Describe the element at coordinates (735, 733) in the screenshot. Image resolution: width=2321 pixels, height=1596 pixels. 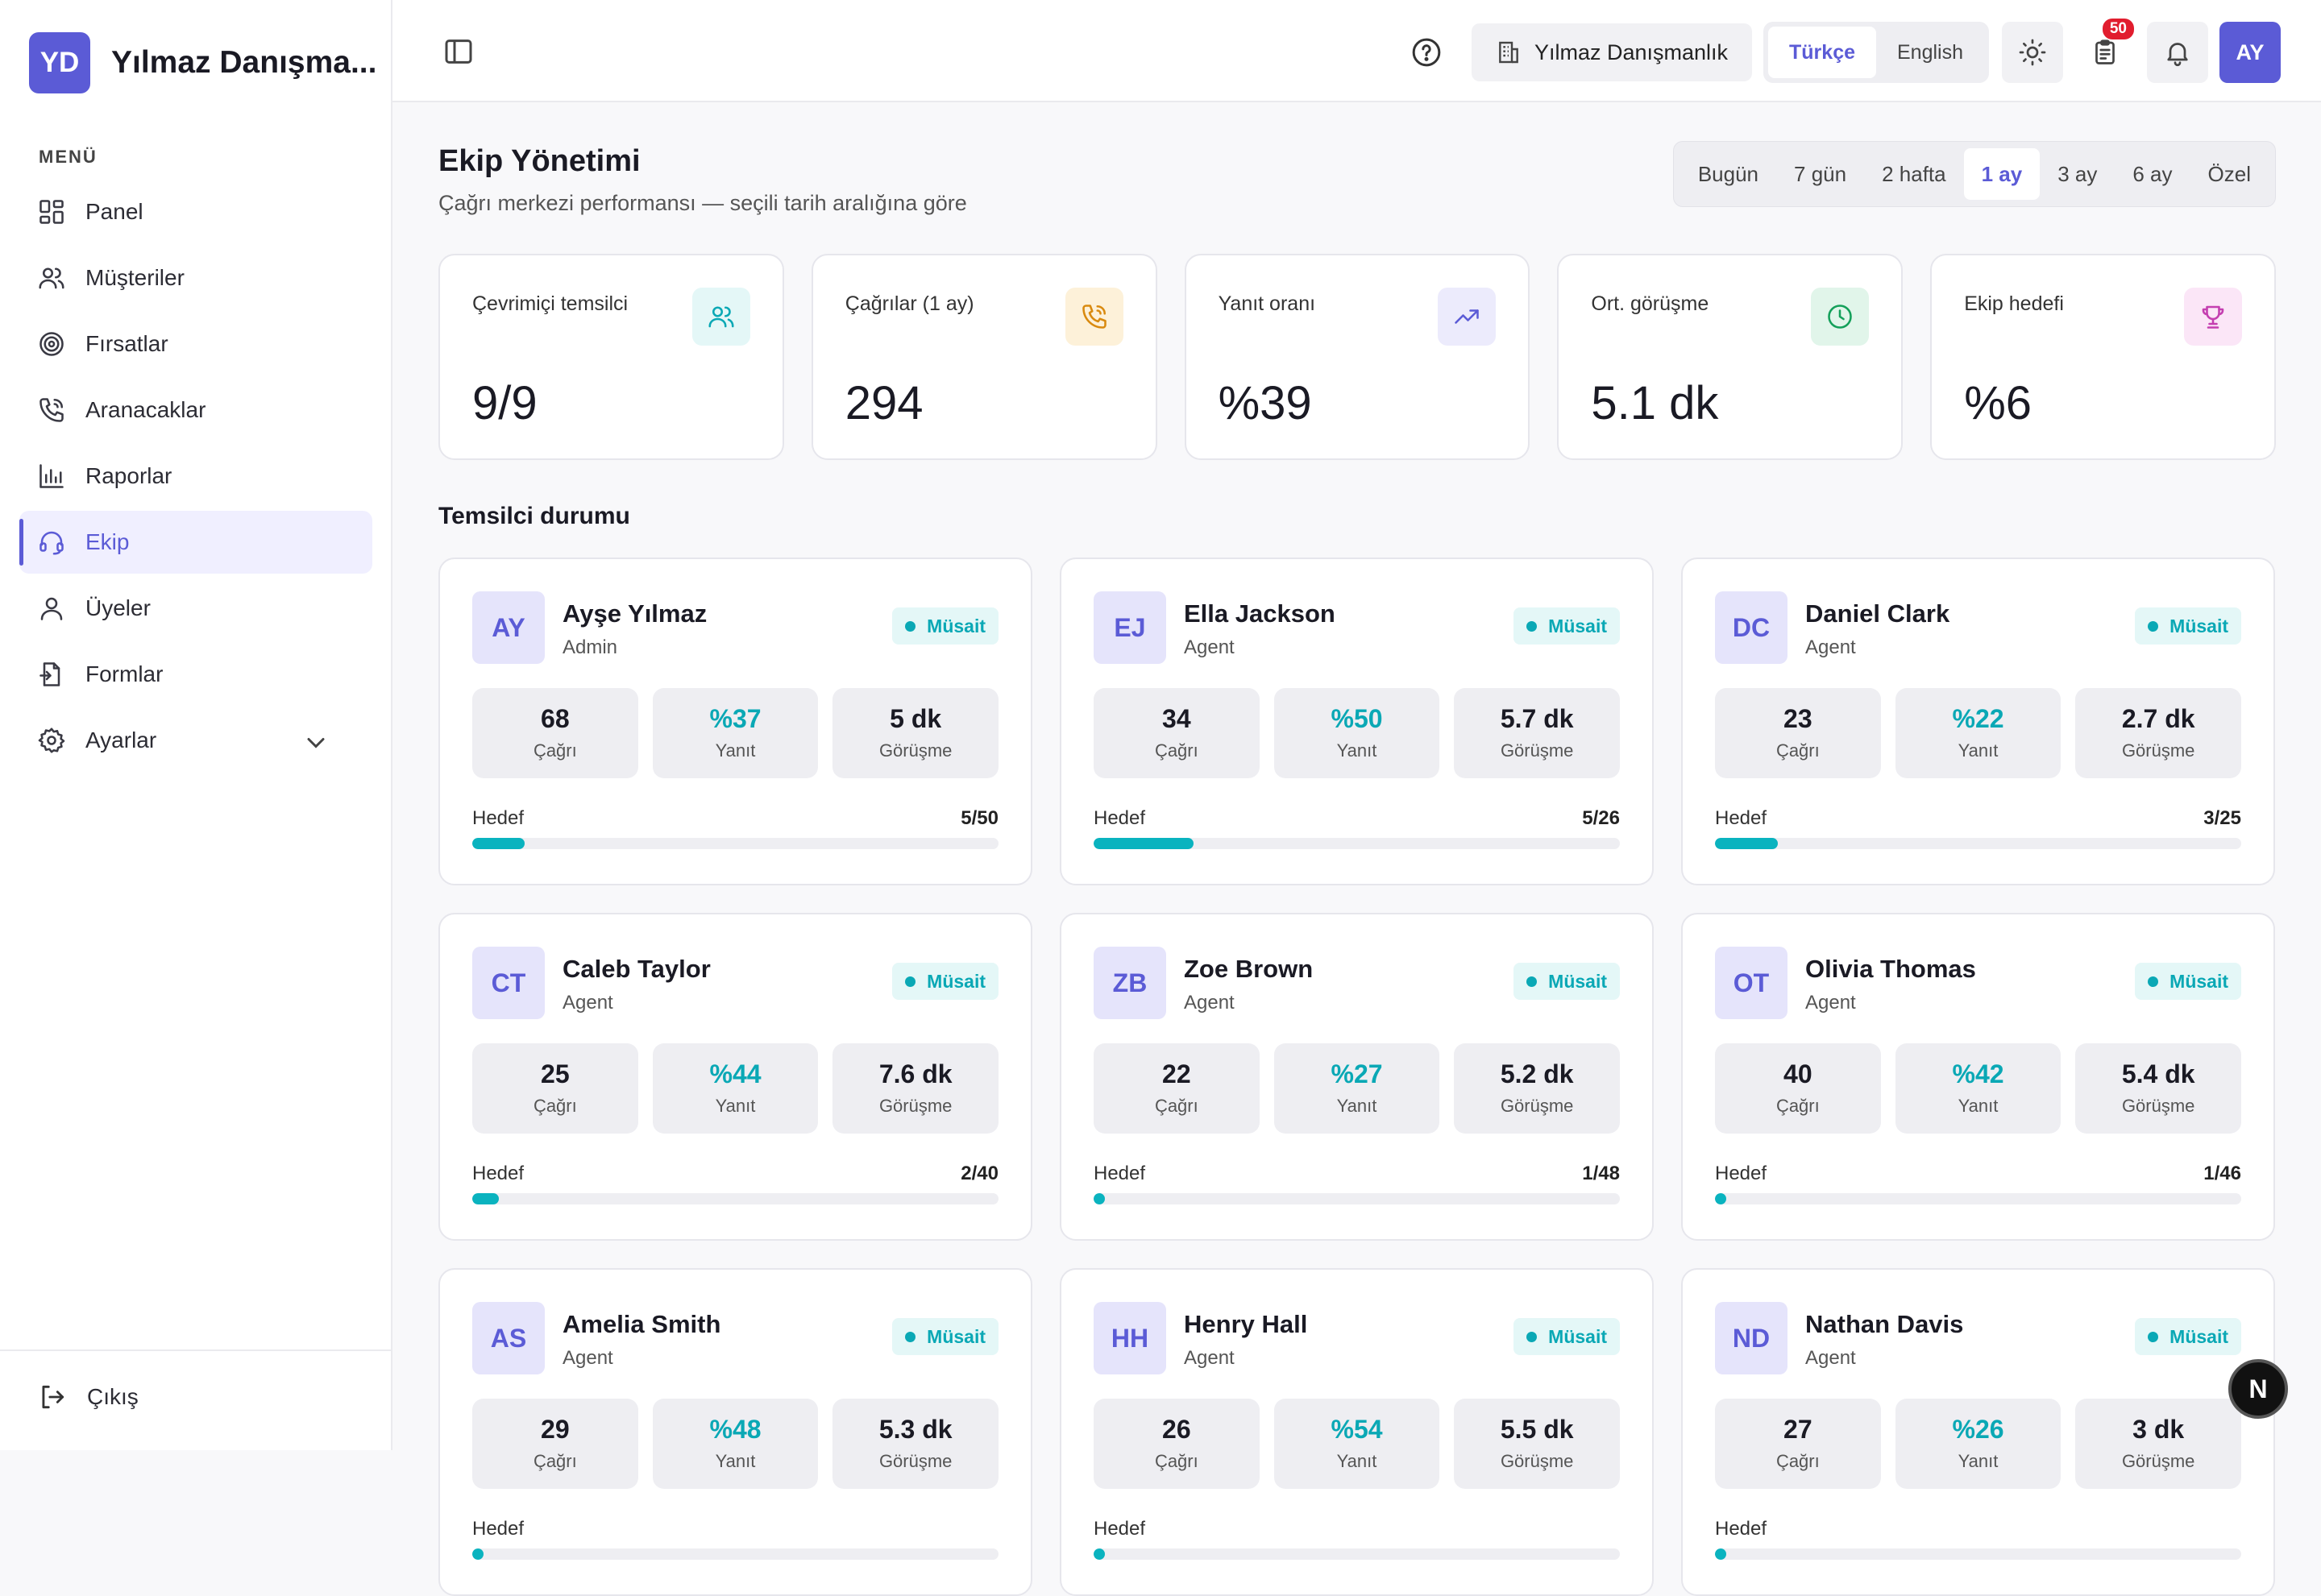
I see `agent-metrics: 68 Çağrı %37 Yanıt 5 dk Görüşme` at that location.